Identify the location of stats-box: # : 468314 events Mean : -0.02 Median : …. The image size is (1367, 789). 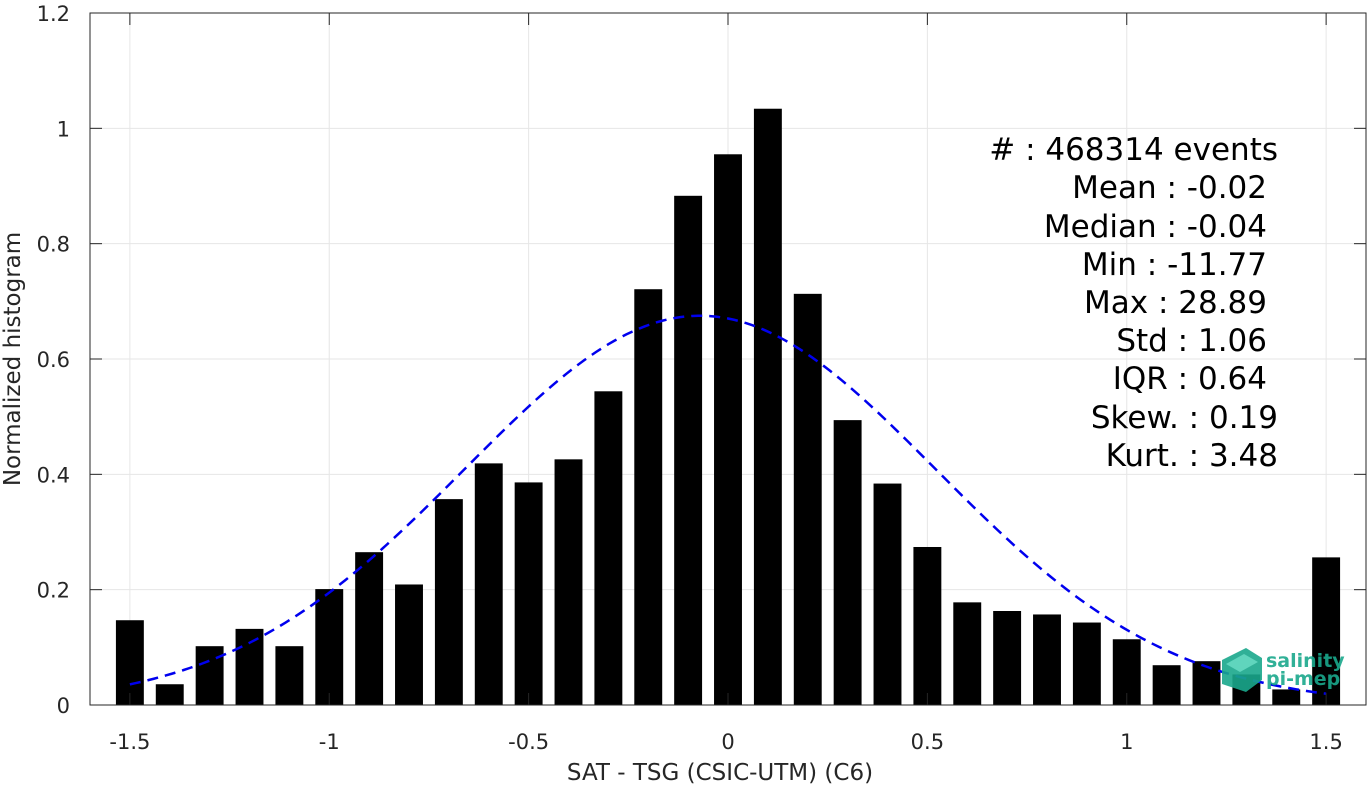
(1133, 303).